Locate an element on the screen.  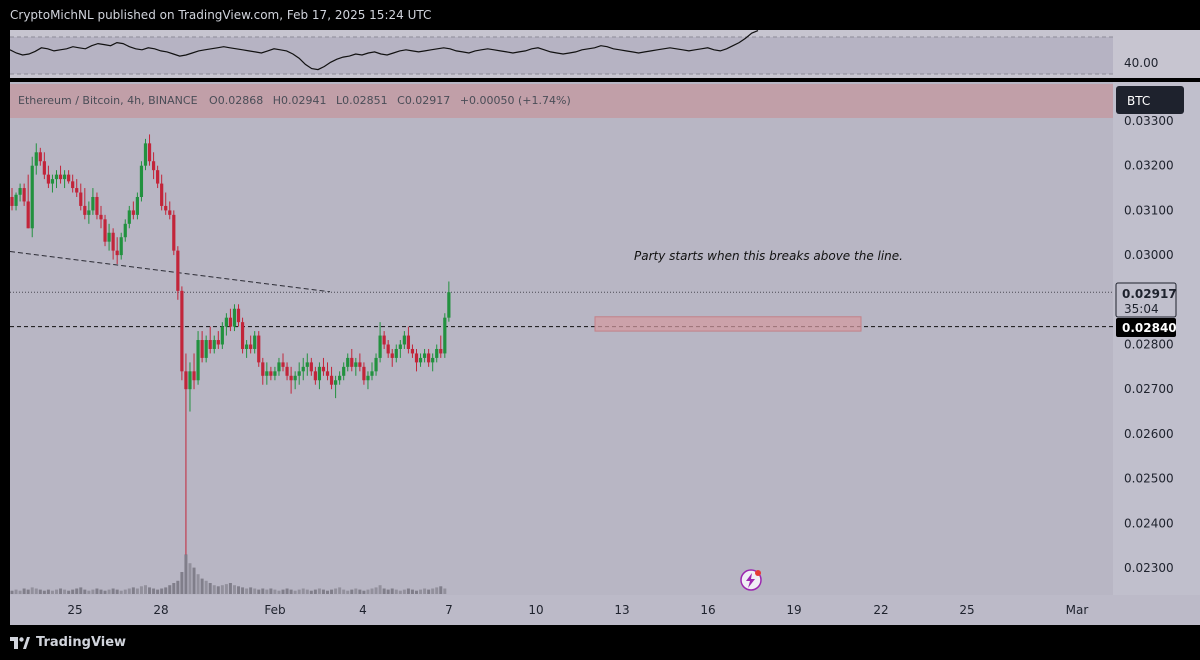
price-axis is located at coordinates (1156, 338).